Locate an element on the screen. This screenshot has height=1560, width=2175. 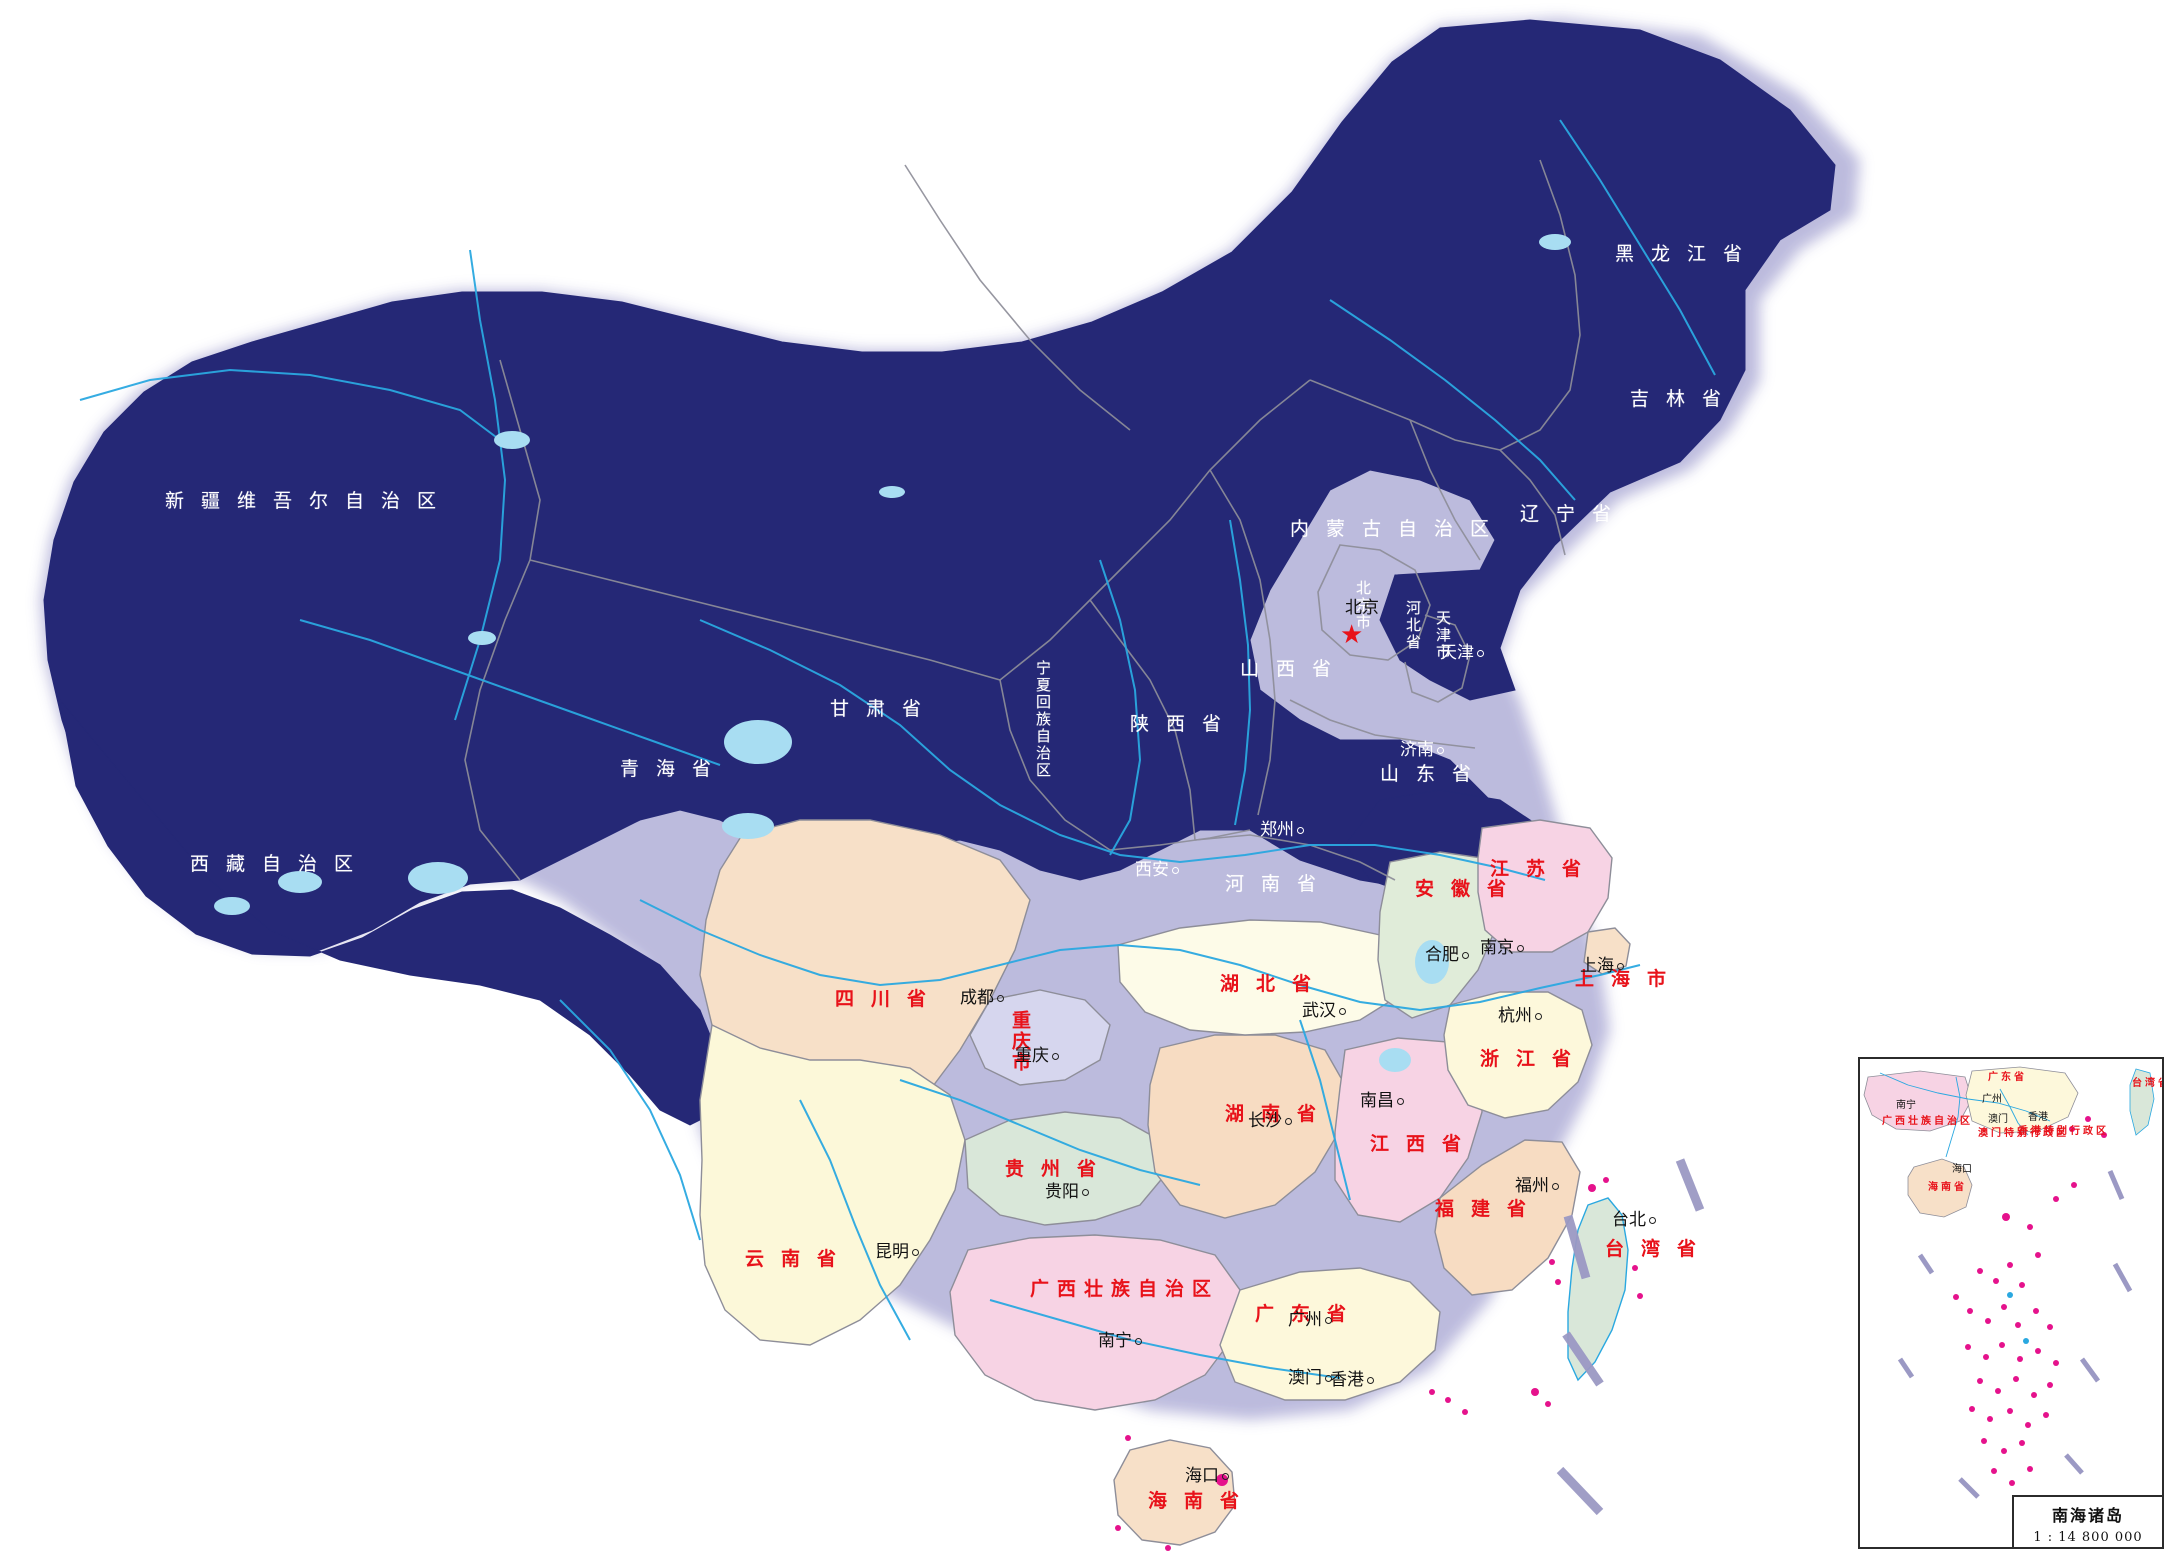
inset-title: 南海诸岛 is located at coordinates (2087, 1515).